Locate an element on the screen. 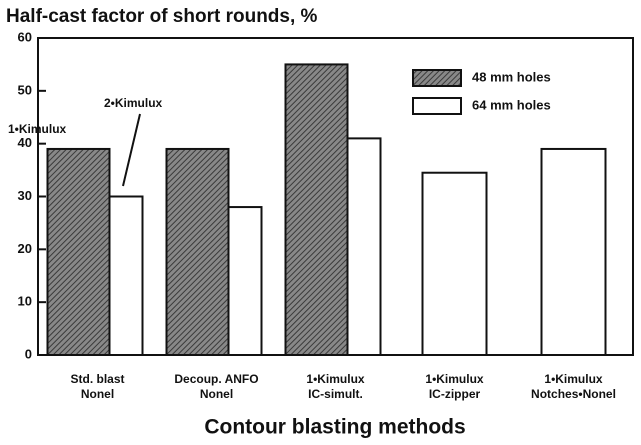 Image resolution: width=641 pixels, height=445 pixels. y-tick-label: 50 is located at coordinates (25, 89).